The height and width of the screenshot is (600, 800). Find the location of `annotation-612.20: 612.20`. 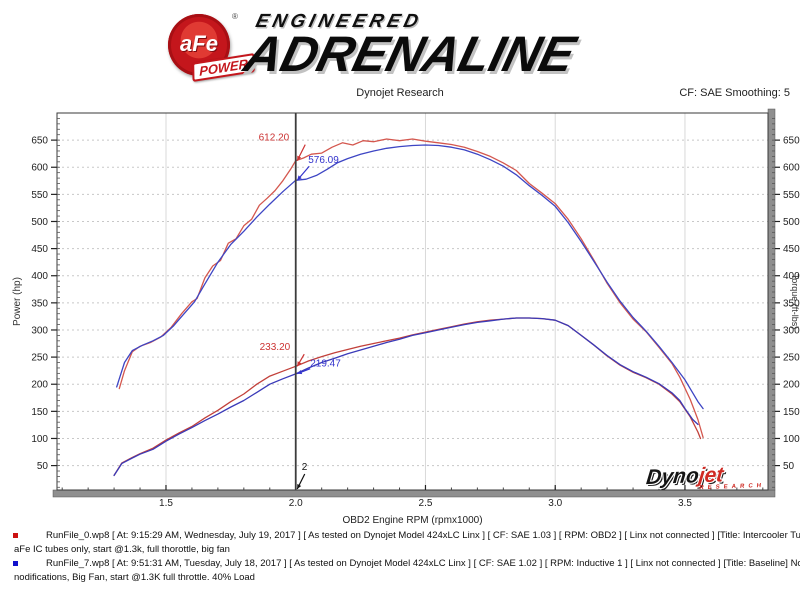

annotation-612.20: 612.20 is located at coordinates (274, 138).